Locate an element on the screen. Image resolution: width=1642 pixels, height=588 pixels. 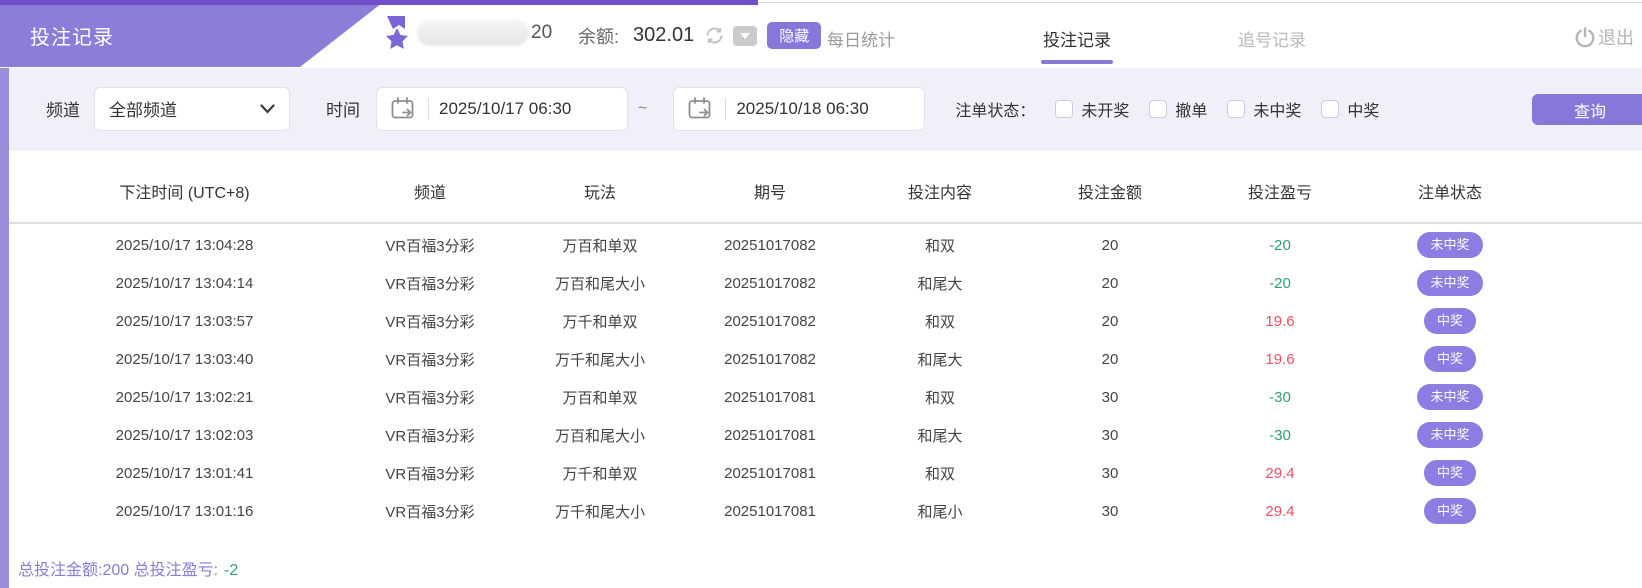
logout-button: 退出 is located at coordinates (1604, 37).